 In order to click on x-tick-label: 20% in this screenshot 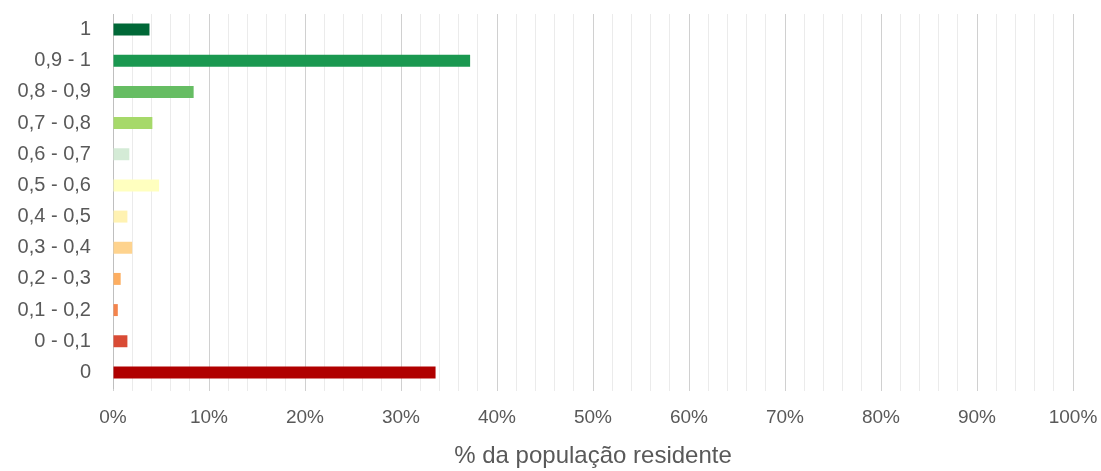, I will do `click(305, 416)`.